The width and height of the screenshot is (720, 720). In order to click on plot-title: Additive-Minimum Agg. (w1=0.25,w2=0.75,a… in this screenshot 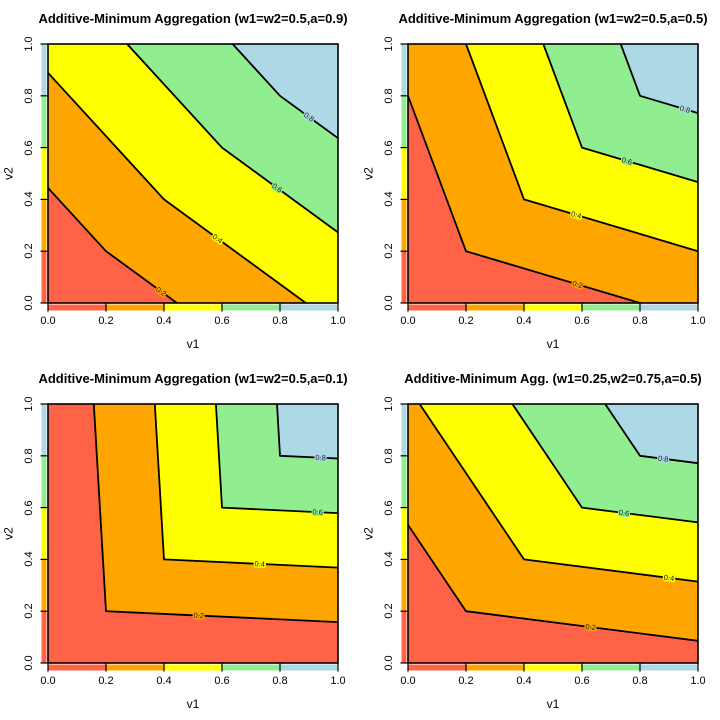, I will do `click(553, 378)`.